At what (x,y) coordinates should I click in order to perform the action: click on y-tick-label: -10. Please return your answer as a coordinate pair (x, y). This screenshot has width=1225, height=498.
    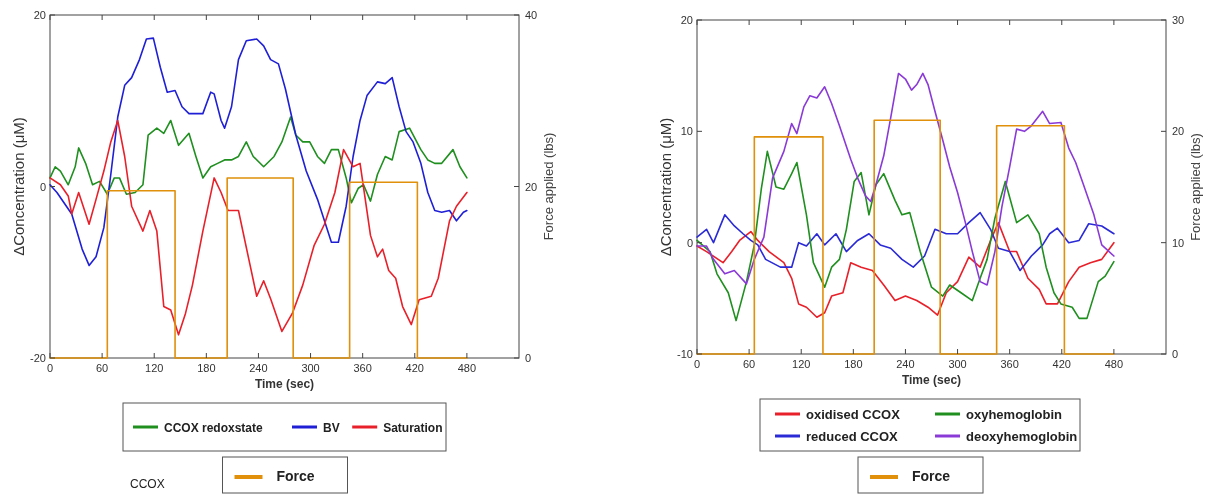
    Looking at the image, I should click on (685, 354).